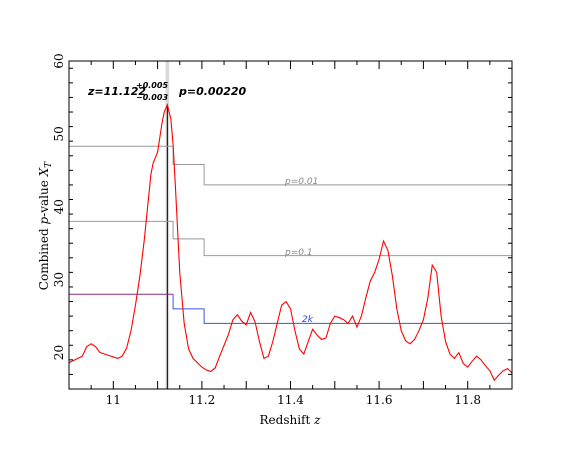 This screenshot has height=449, width=581. What do you see at coordinates (298, 253) in the screenshot?
I see `p01-label: p=0.1` at bounding box center [298, 253].